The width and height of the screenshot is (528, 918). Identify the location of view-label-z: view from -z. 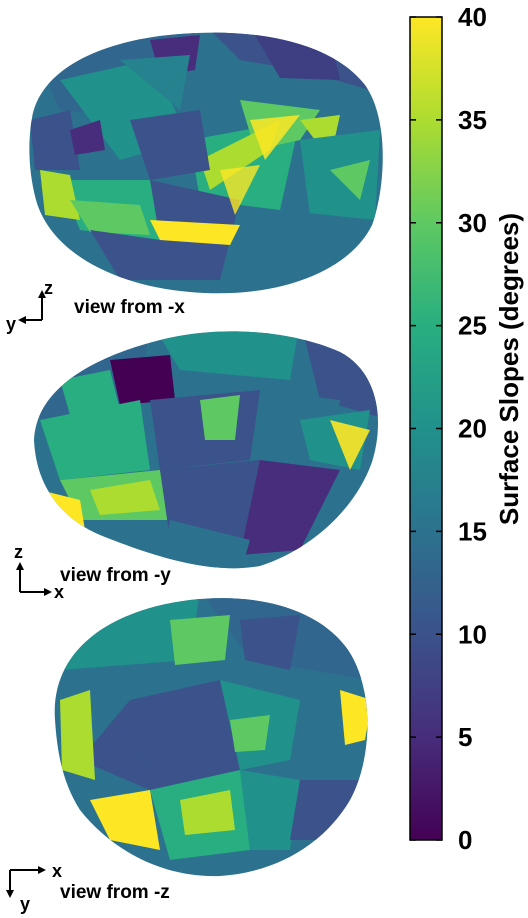
(115, 892).